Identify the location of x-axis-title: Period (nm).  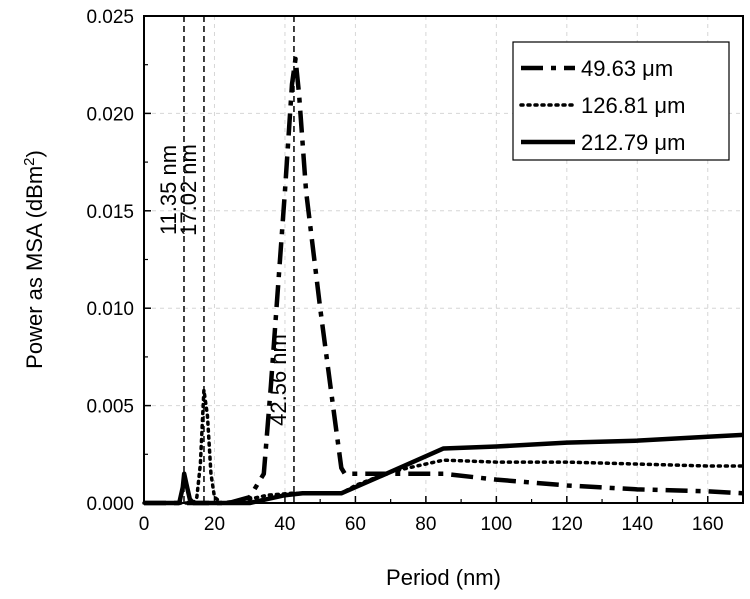
(443, 577).